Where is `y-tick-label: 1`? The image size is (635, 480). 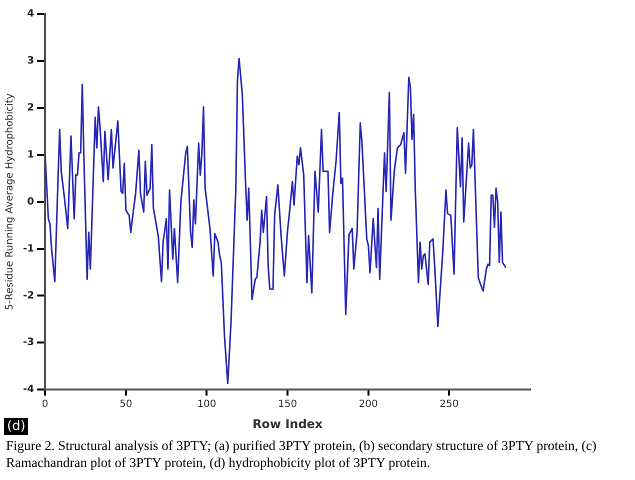
y-tick-label: 1 is located at coordinates (30, 154).